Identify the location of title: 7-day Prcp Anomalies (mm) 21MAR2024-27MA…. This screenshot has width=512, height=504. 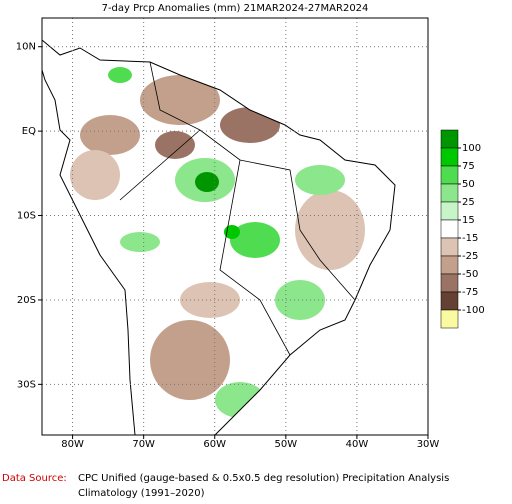
(235, 8).